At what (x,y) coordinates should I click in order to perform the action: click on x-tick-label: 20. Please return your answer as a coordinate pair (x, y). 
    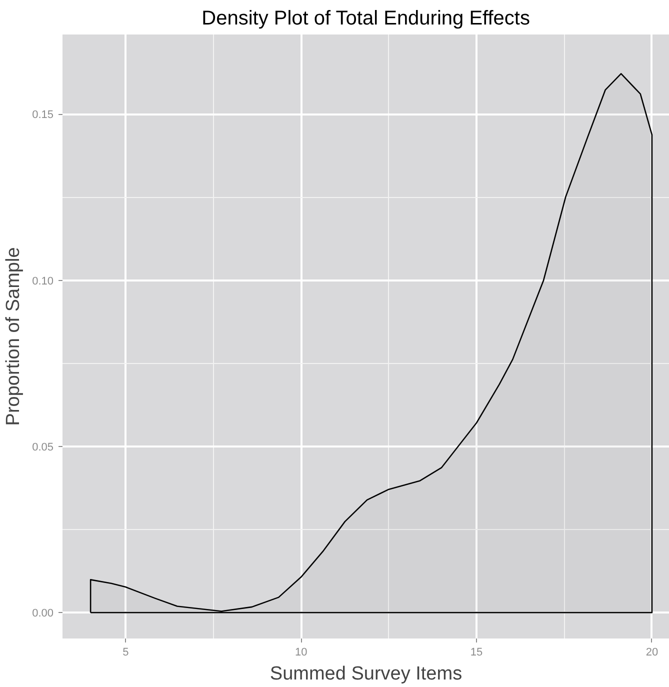
    Looking at the image, I should click on (652, 652).